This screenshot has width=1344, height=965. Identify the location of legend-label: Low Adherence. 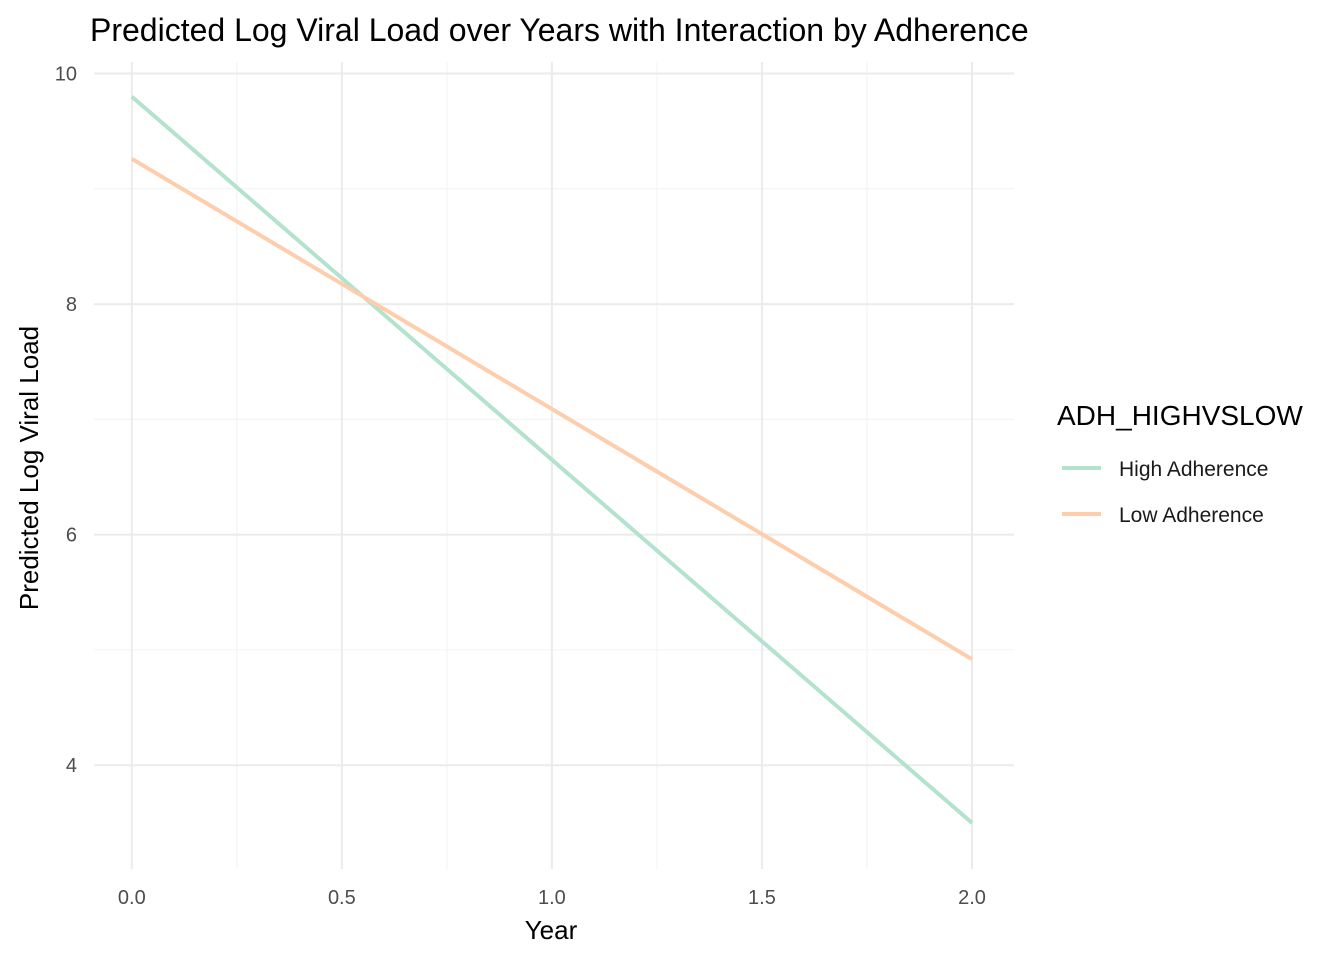
(1191, 515).